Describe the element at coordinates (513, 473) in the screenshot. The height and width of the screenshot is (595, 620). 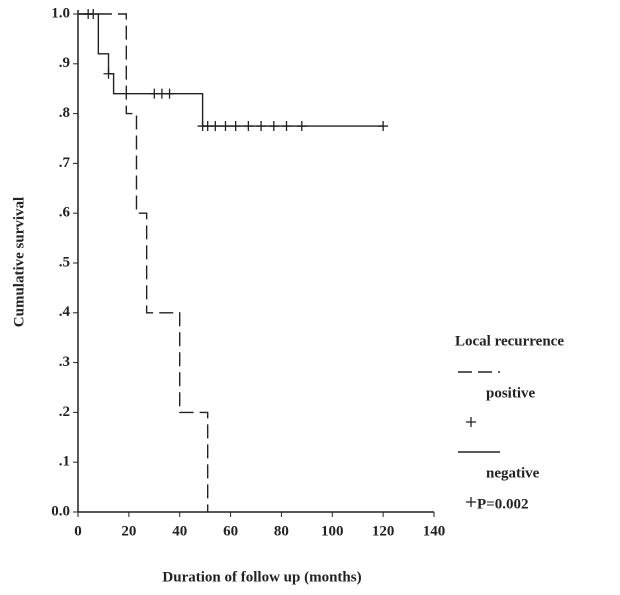
I see `legend-label: negative` at that location.